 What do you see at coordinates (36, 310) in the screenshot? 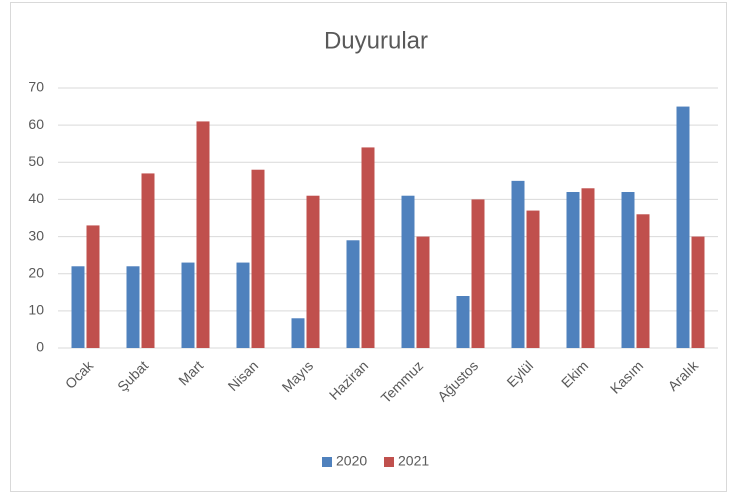
I see `y-tick-label: 10` at bounding box center [36, 310].